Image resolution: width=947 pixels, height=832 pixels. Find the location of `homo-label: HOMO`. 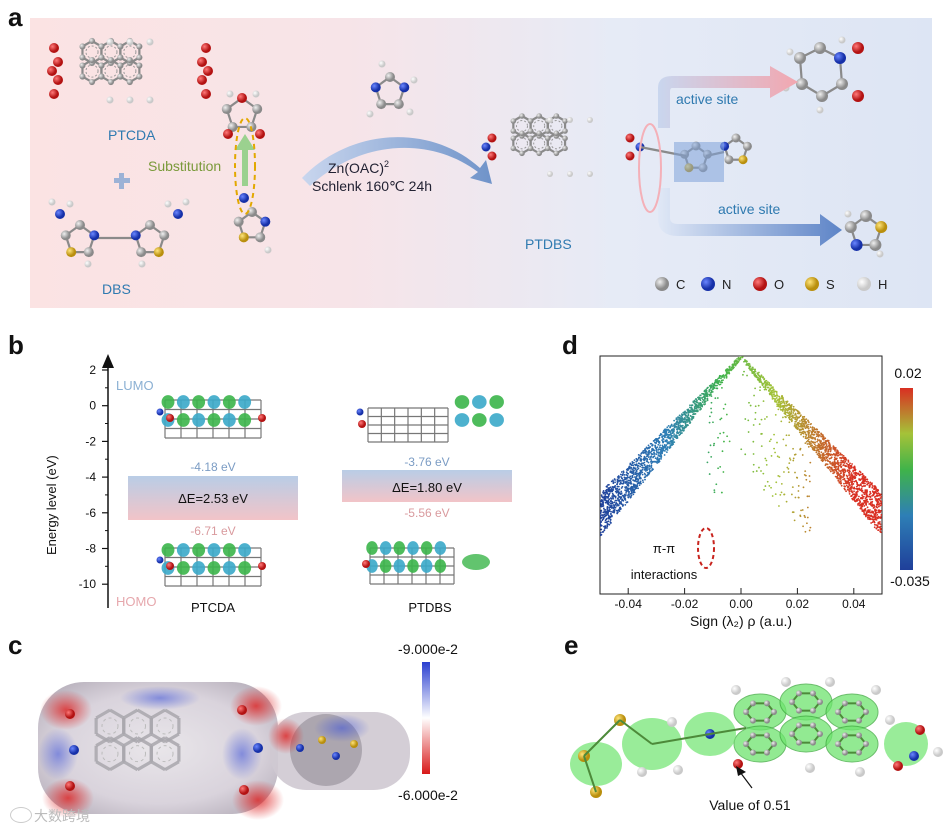

homo-label: HOMO is located at coordinates (136, 601).